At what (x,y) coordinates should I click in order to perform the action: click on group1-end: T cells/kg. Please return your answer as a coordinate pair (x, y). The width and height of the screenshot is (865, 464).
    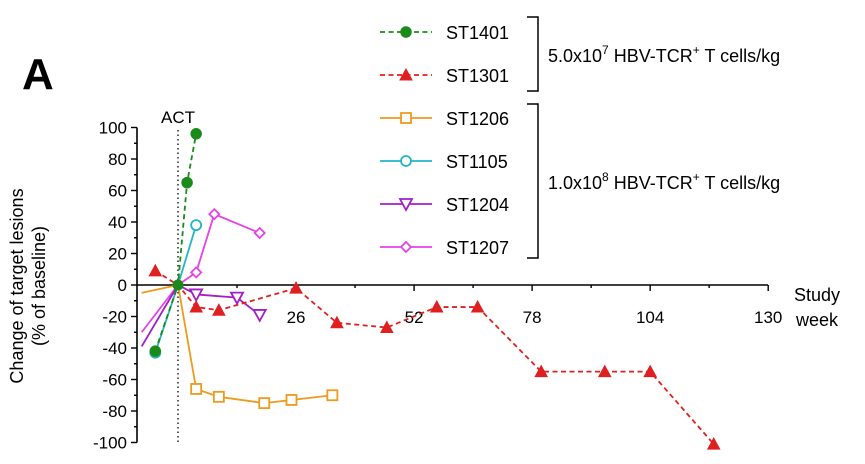
    Looking at the image, I should click on (740, 56).